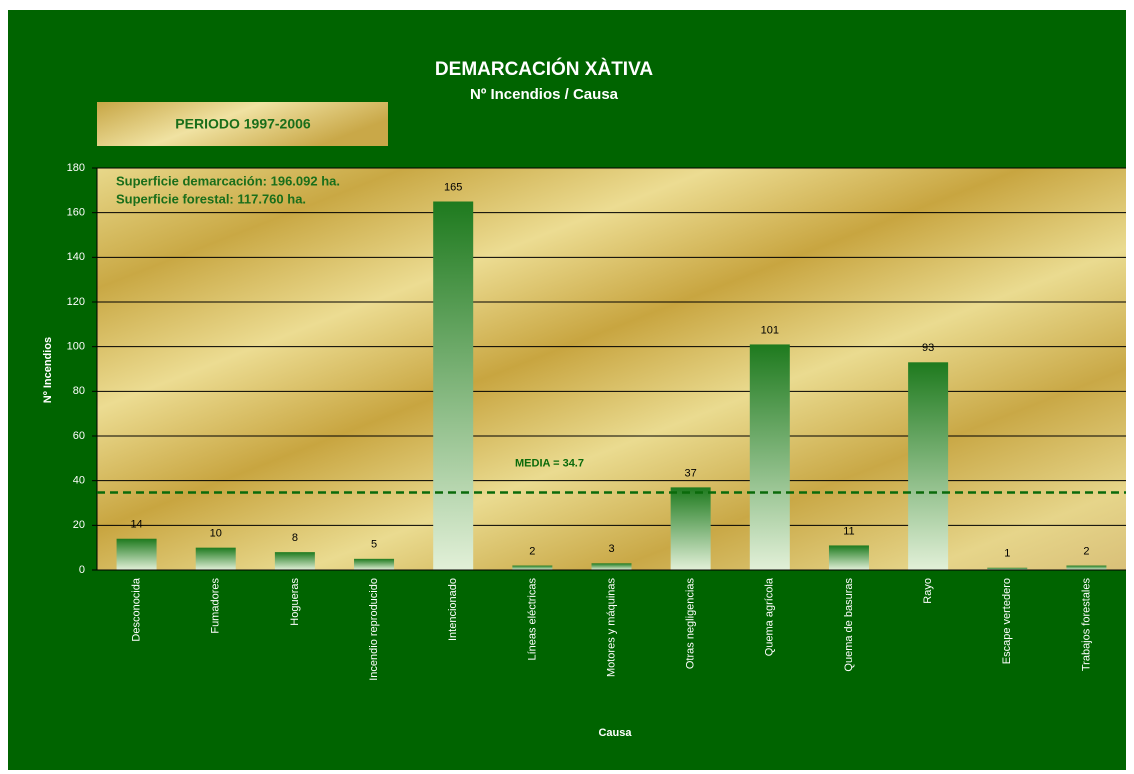  I want to click on value-label: 5, so click(374, 545).